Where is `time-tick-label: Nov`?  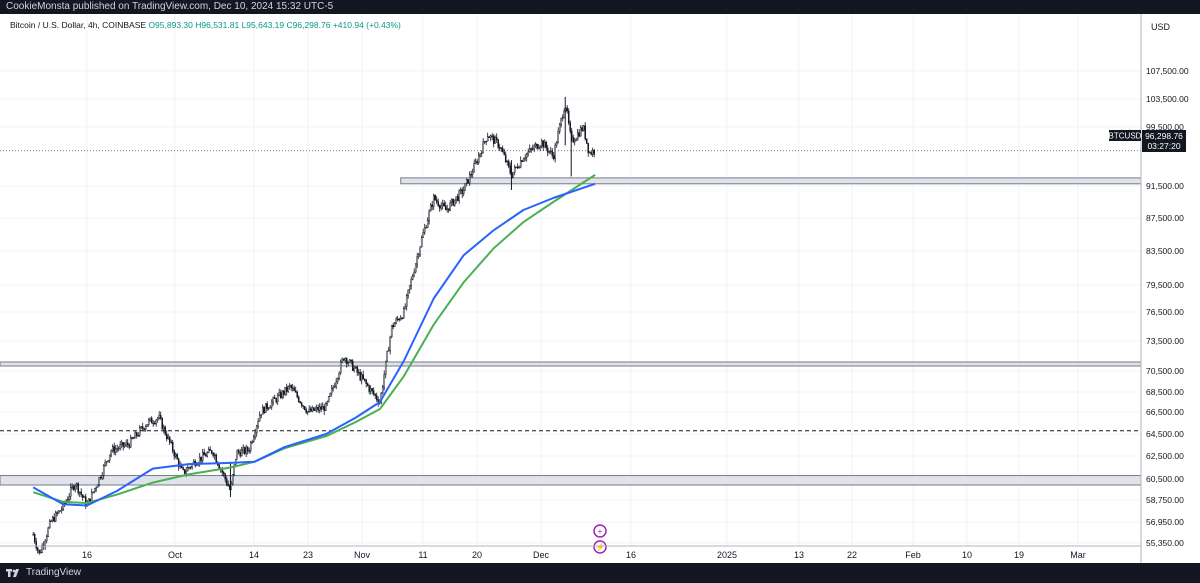 time-tick-label: Nov is located at coordinates (362, 555).